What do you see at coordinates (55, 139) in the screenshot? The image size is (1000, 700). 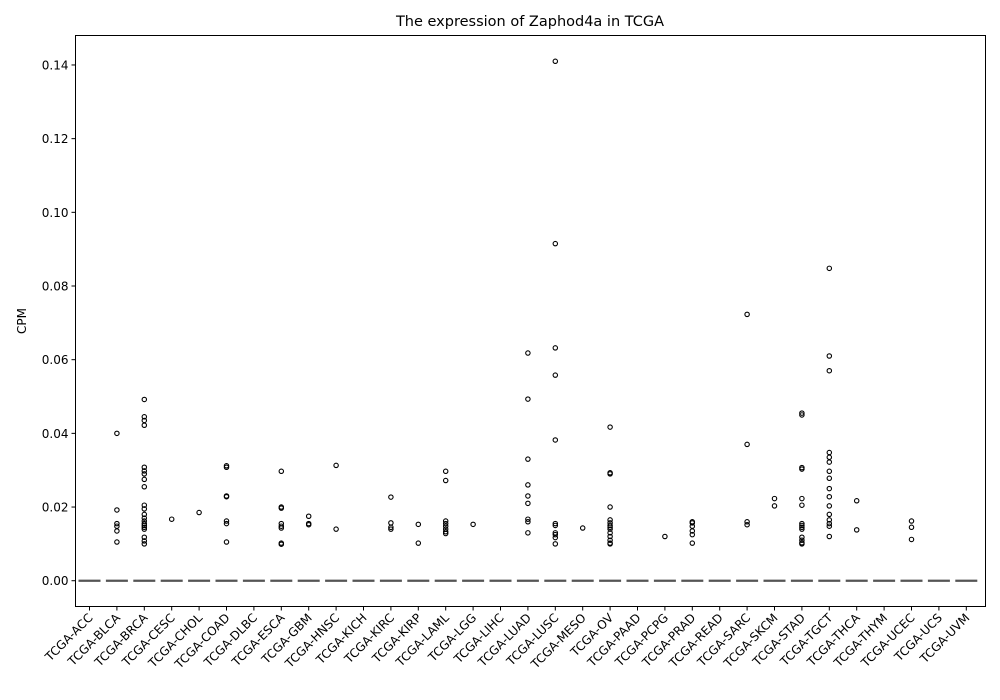 I see `y-tick-label: 0.12` at bounding box center [55, 139].